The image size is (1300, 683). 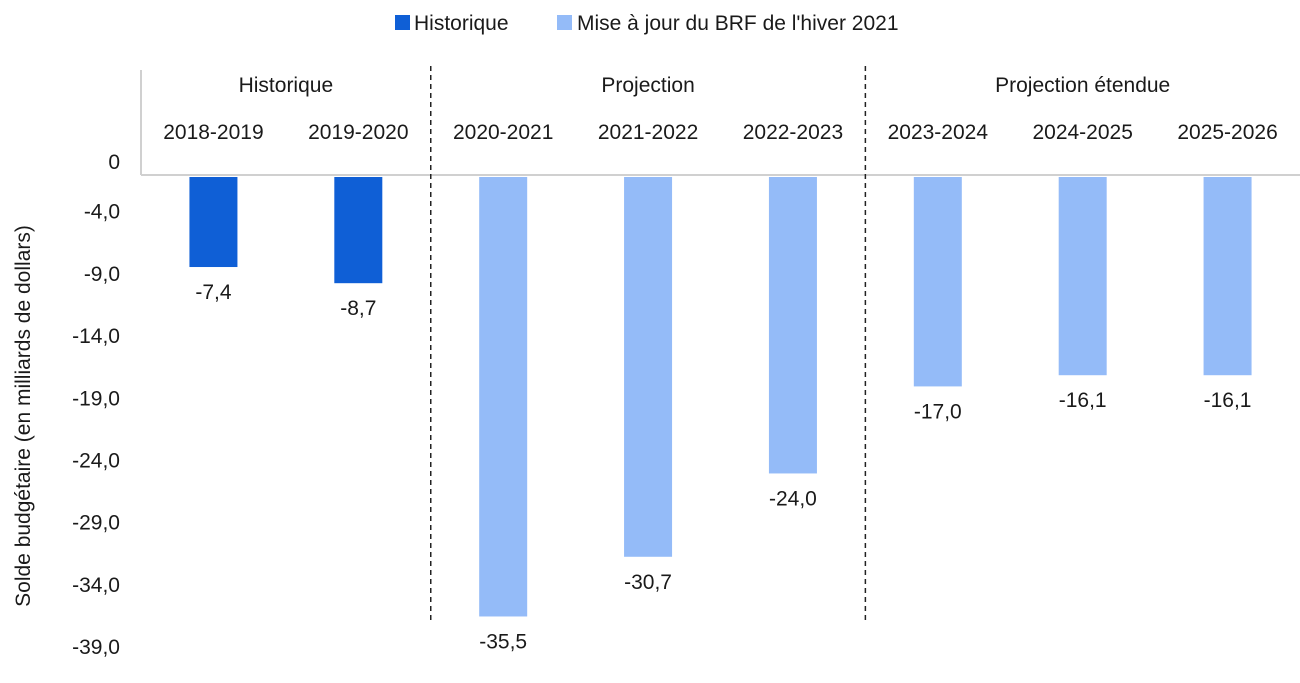 What do you see at coordinates (1227, 132) in the screenshot?
I see `x-category-label: 2025-2026` at bounding box center [1227, 132].